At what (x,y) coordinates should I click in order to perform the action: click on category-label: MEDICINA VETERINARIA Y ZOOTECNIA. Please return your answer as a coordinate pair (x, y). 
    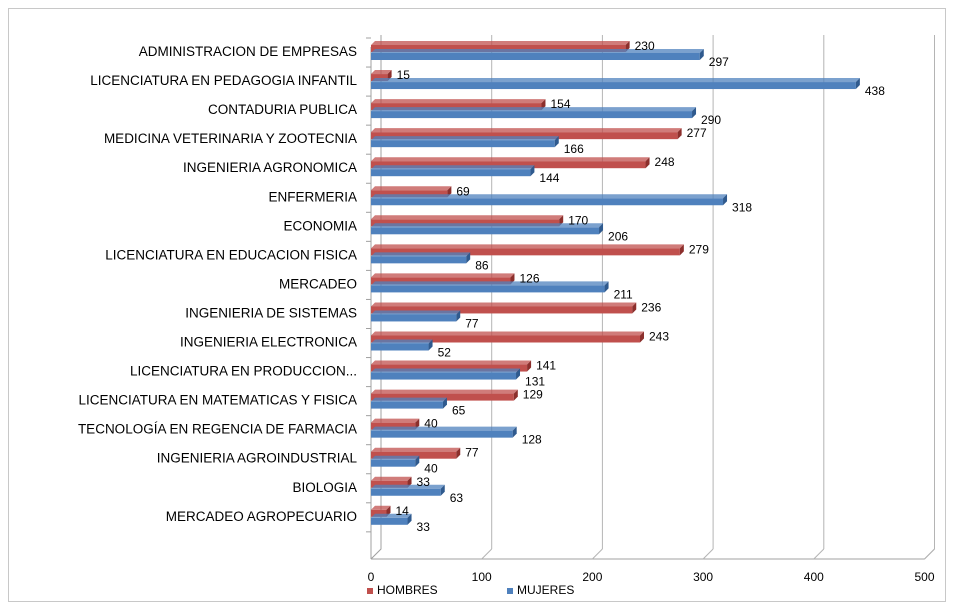
    Looking at the image, I should click on (230, 138).